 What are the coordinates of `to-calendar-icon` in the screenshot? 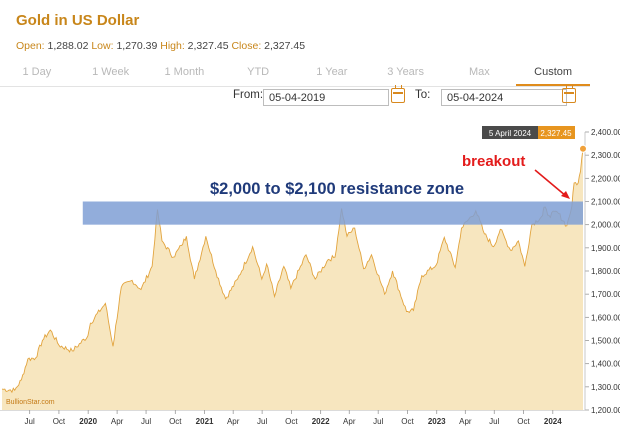 It's located at (569, 94).